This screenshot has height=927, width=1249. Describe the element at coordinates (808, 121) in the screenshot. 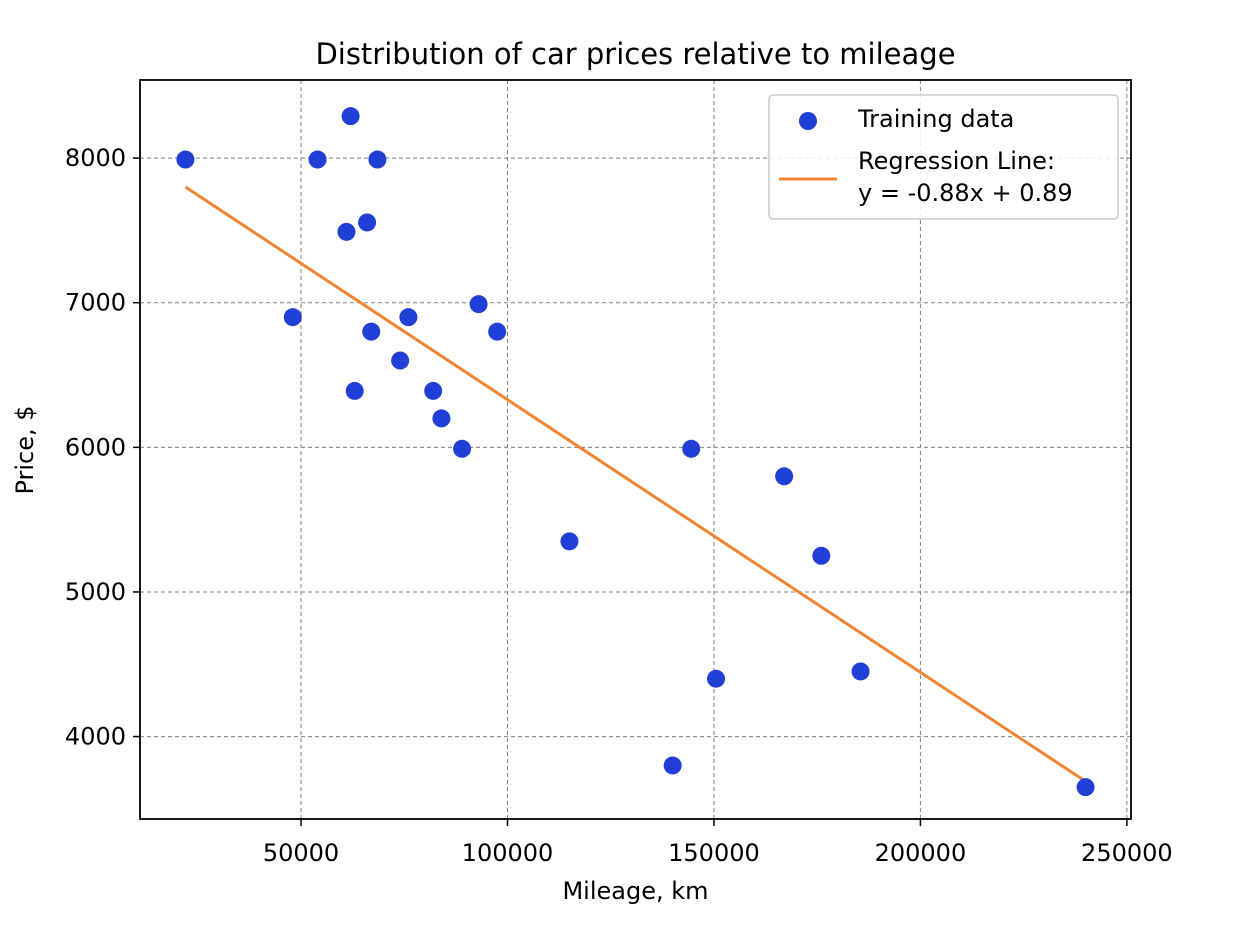

I see `legend-marker-training-data` at that location.